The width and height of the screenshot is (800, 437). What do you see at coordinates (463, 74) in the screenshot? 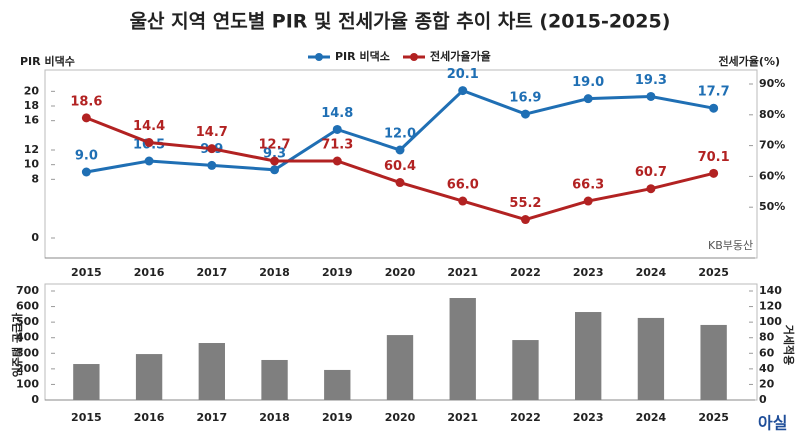
I see `data-label: 20.1` at bounding box center [463, 74].